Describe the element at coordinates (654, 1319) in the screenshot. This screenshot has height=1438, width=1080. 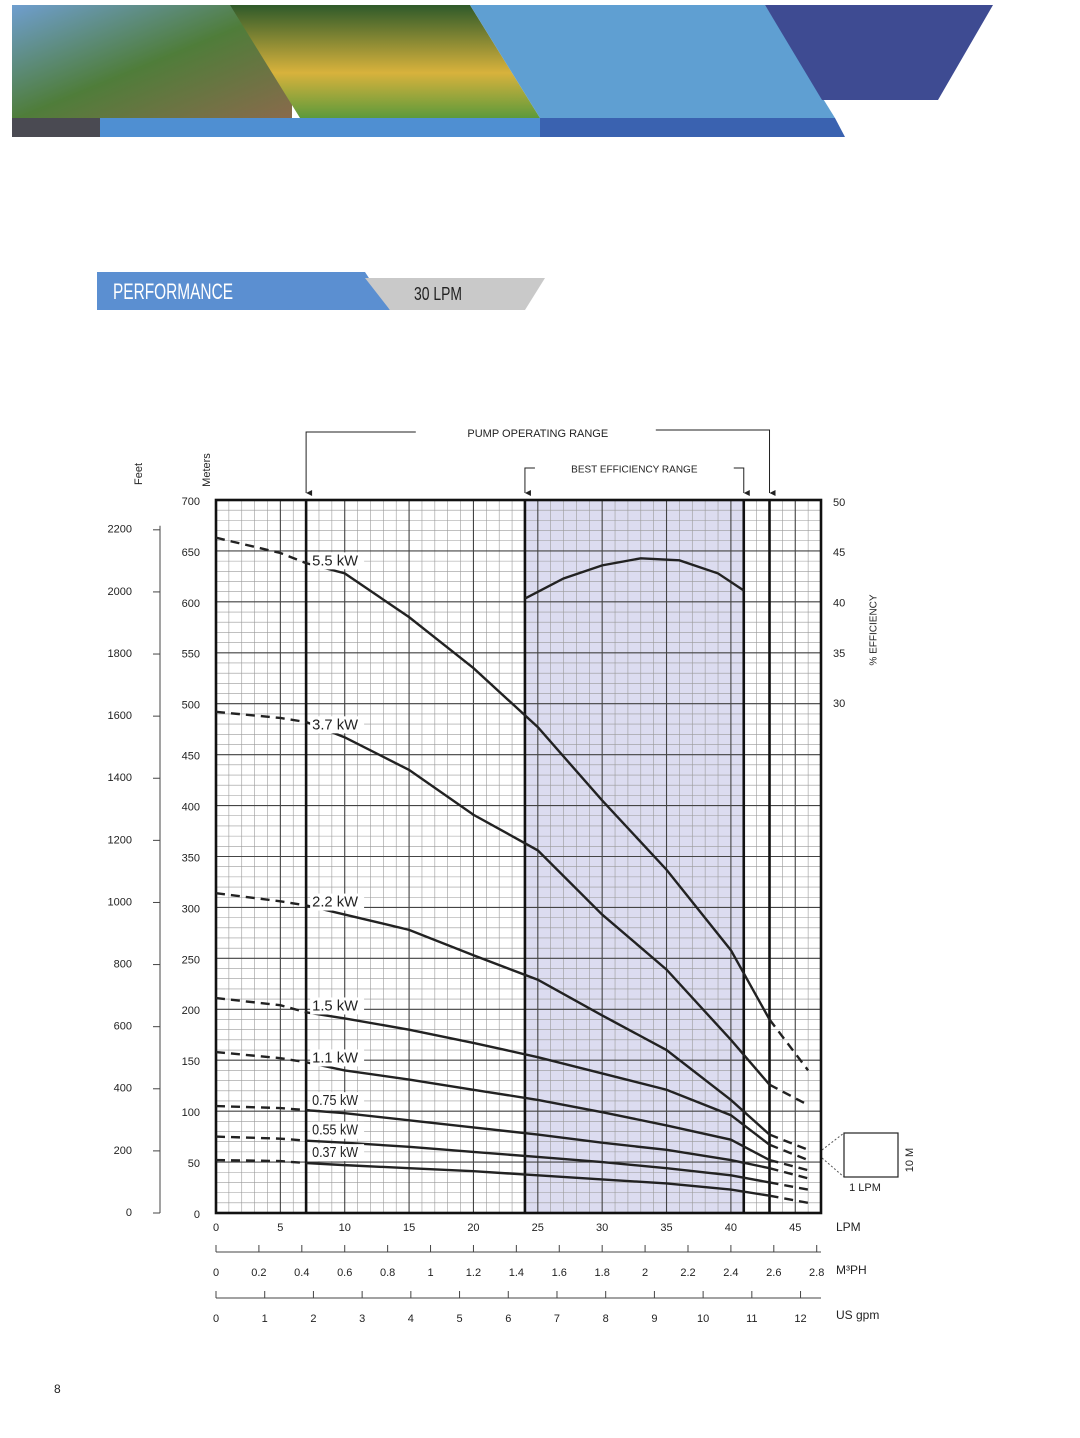
I see `tick-label: 9` at that location.